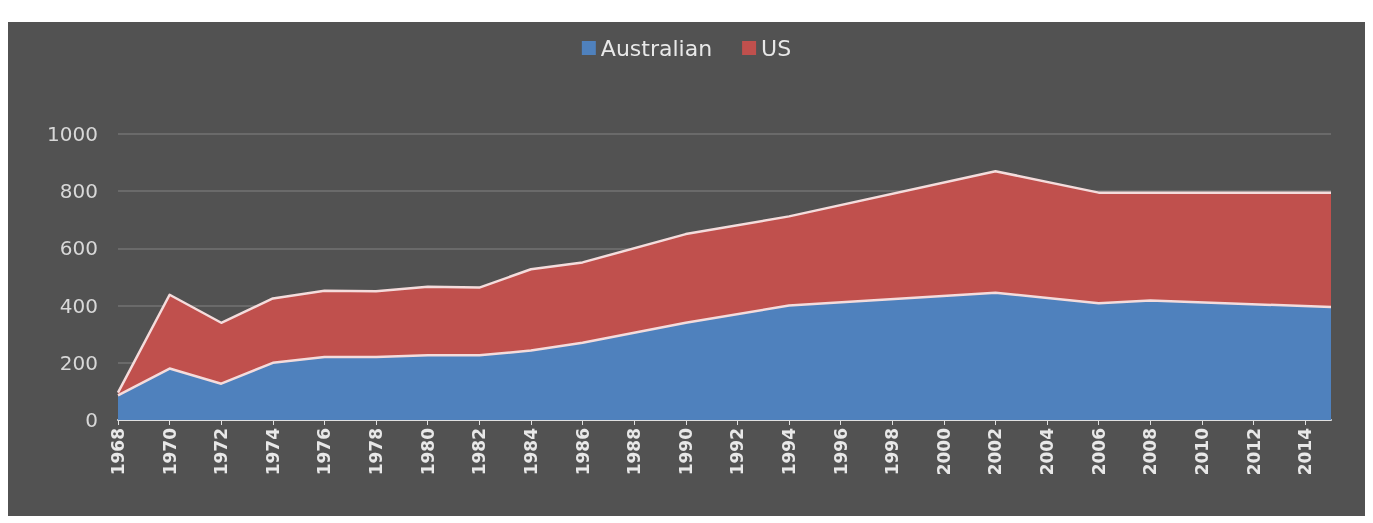 The width and height of the screenshot is (1373, 523). I want to click on y-tick-label: 400, so click(78, 305).